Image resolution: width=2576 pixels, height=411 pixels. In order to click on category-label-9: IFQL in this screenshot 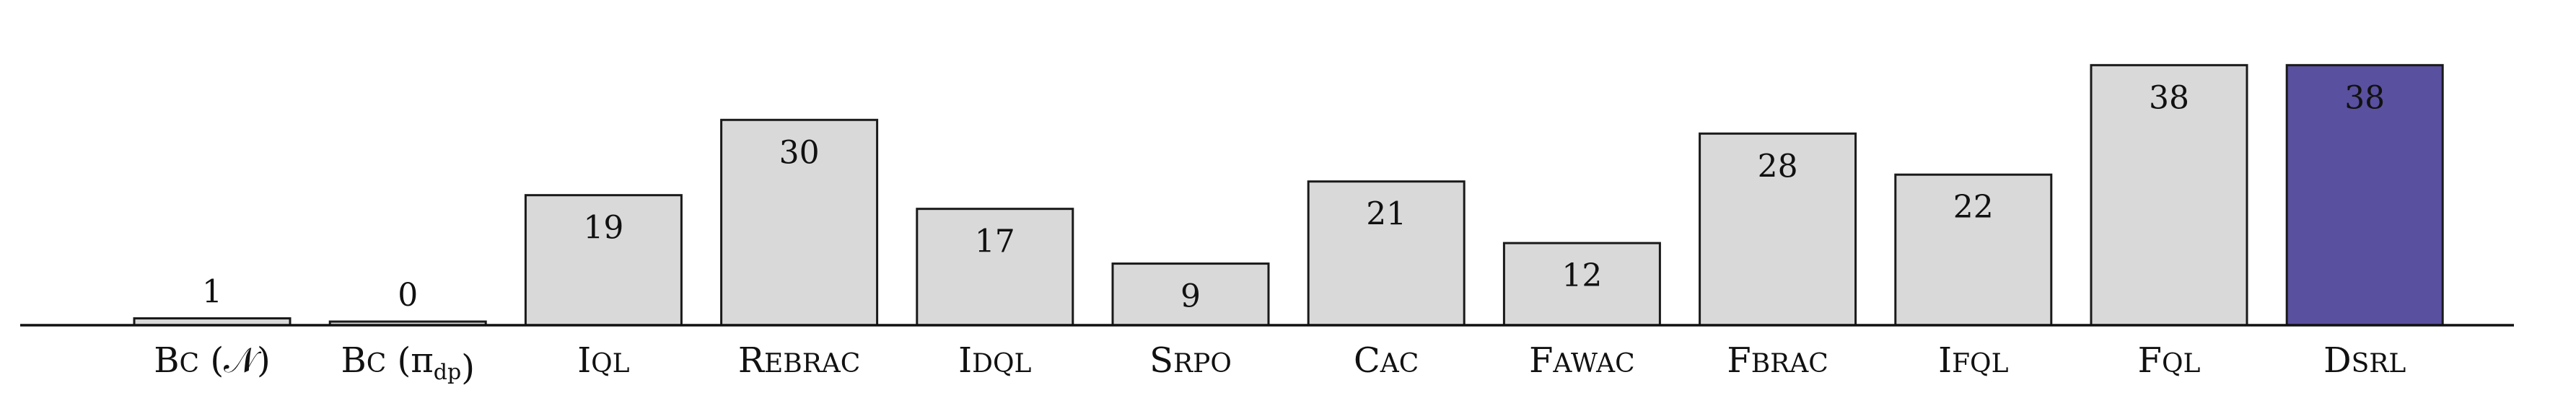, I will do `click(1973, 361)`.